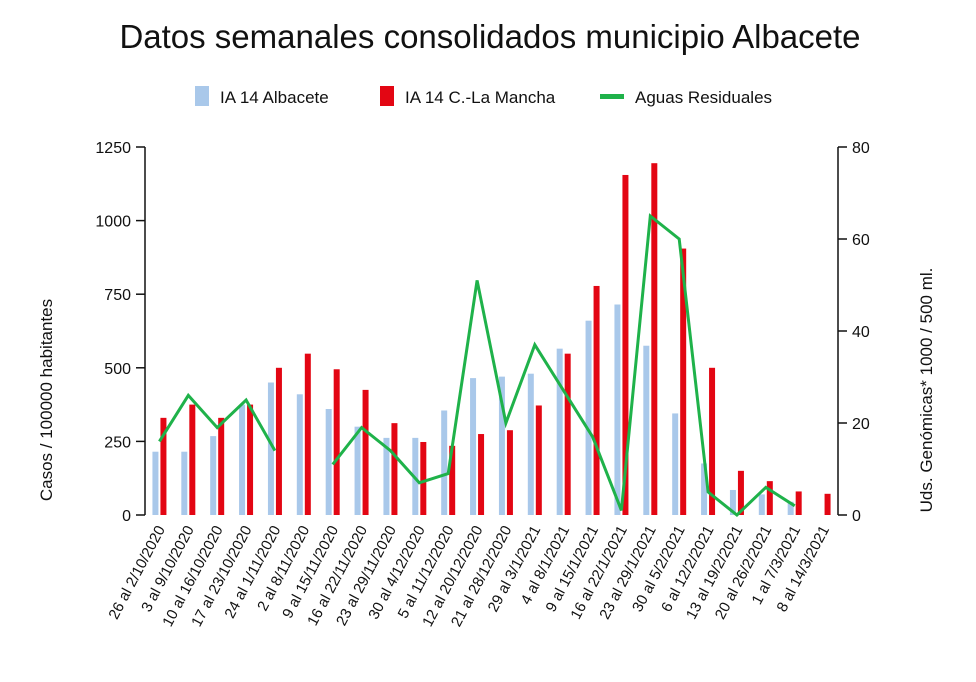  Describe the element at coordinates (703, 97) in the screenshot. I see `legend-label-aguas: Aguas Residuales` at that location.